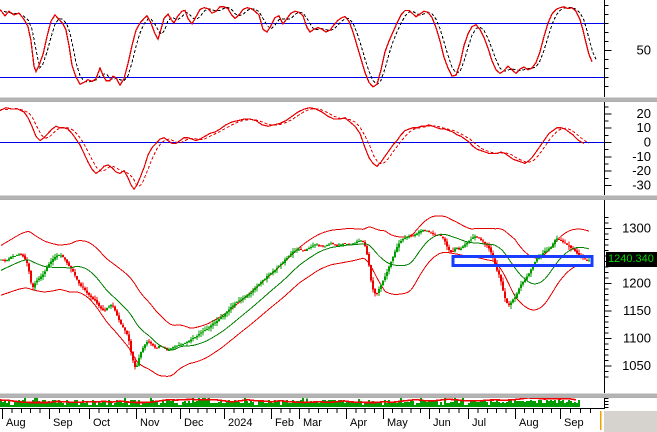 The width and height of the screenshot is (657, 432). What do you see at coordinates (641, 170) in the screenshot?
I see `svg-text: -20` at bounding box center [641, 170].